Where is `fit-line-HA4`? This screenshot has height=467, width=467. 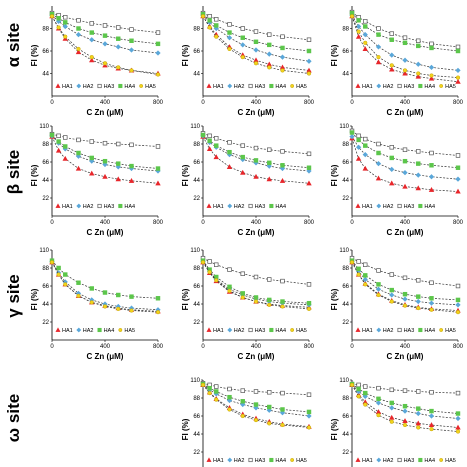
fit-line-HA4 is located at coordinates (405, 150).